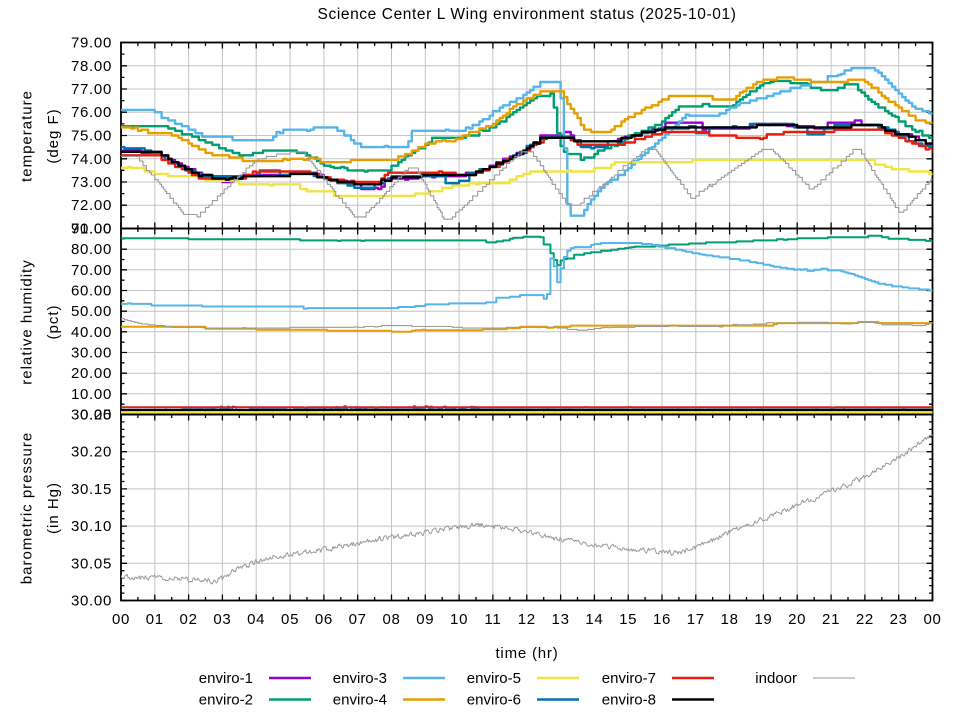 The image size is (960, 725). What do you see at coordinates (730, 619) in the screenshot?
I see `svg-text: 18` at bounding box center [730, 619].